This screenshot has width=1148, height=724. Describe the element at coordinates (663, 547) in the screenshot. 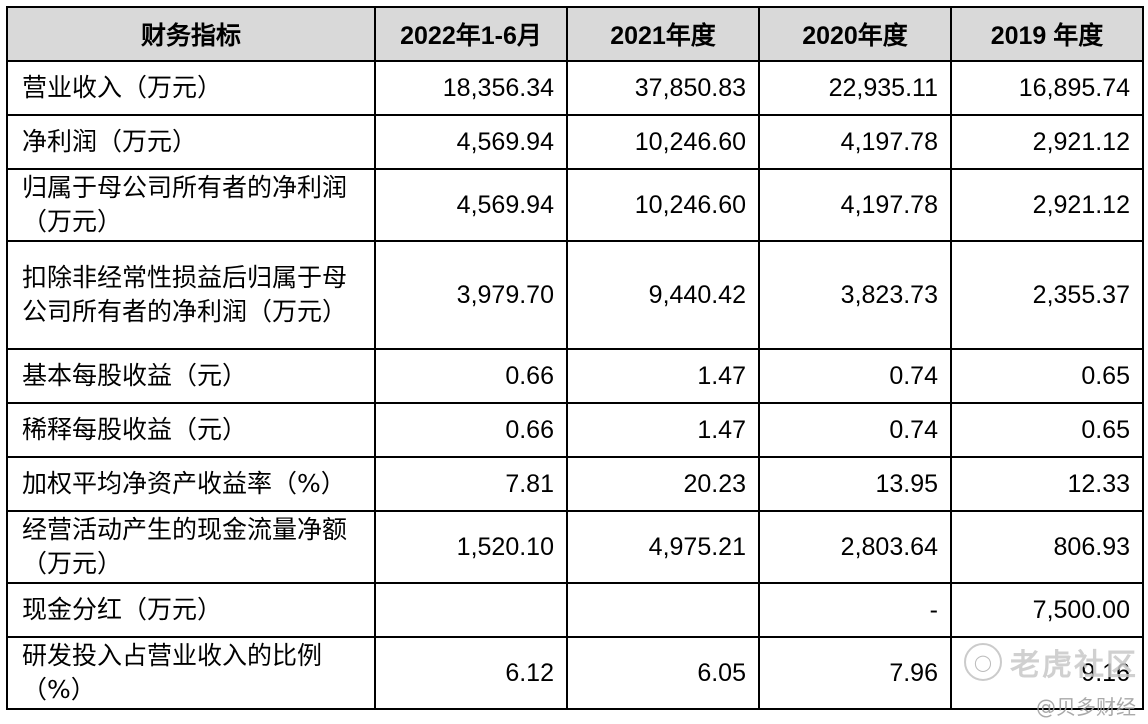

I see `cell-value: 4,975.21` at that location.